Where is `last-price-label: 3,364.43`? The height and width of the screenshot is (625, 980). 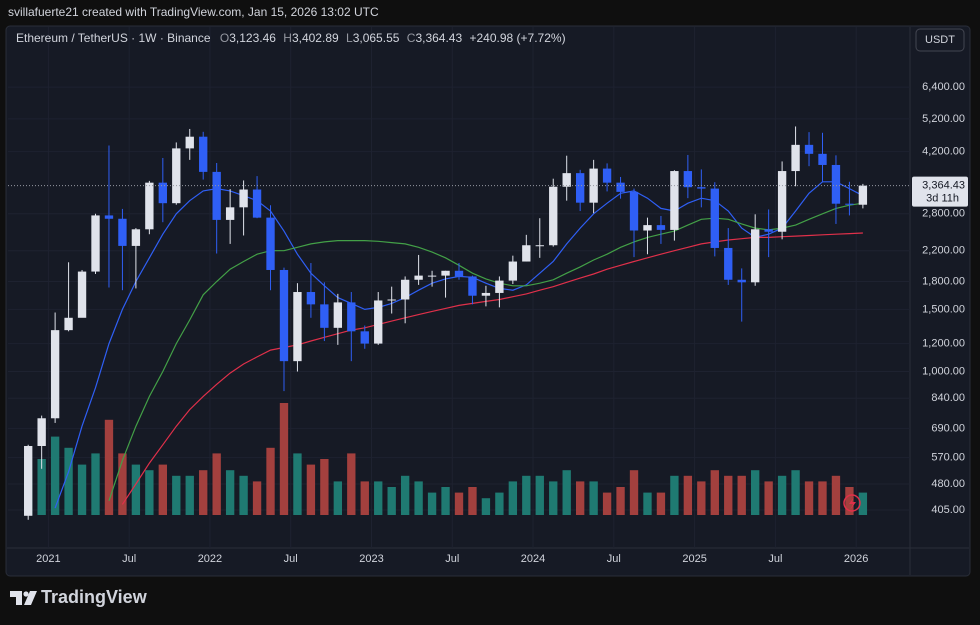 last-price-label: 3,364.43 is located at coordinates (943, 186).